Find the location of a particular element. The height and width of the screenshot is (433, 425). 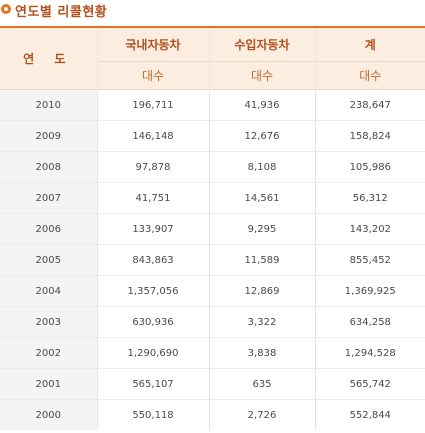

imported-cell: 41,936 is located at coordinates (262, 105).